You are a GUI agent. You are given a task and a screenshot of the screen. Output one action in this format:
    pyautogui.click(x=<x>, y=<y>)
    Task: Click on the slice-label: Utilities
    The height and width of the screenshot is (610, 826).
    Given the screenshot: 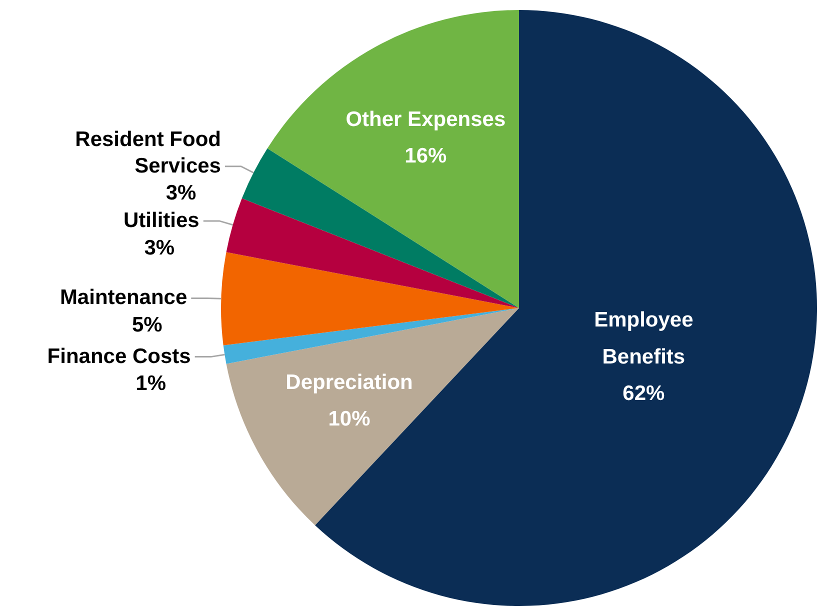 What is the action you would take?
    pyautogui.click(x=162, y=220)
    